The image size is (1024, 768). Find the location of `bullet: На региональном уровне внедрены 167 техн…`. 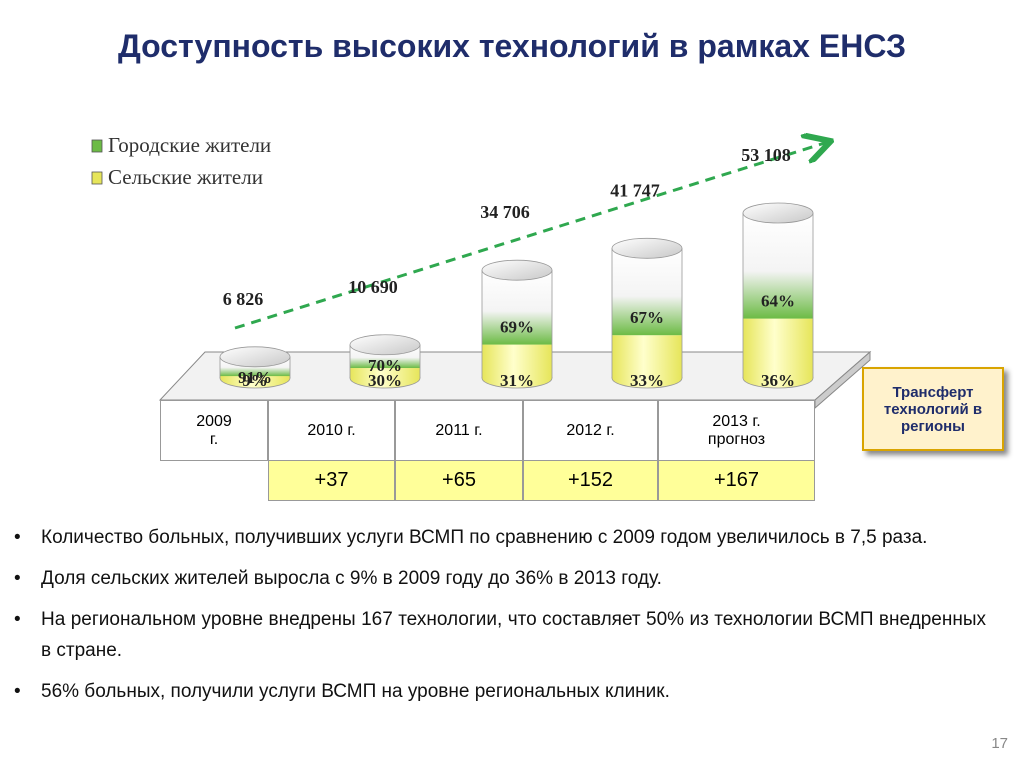

bullet: На региональном уровне внедрены 167 техн… is located at coordinates (500, 635).